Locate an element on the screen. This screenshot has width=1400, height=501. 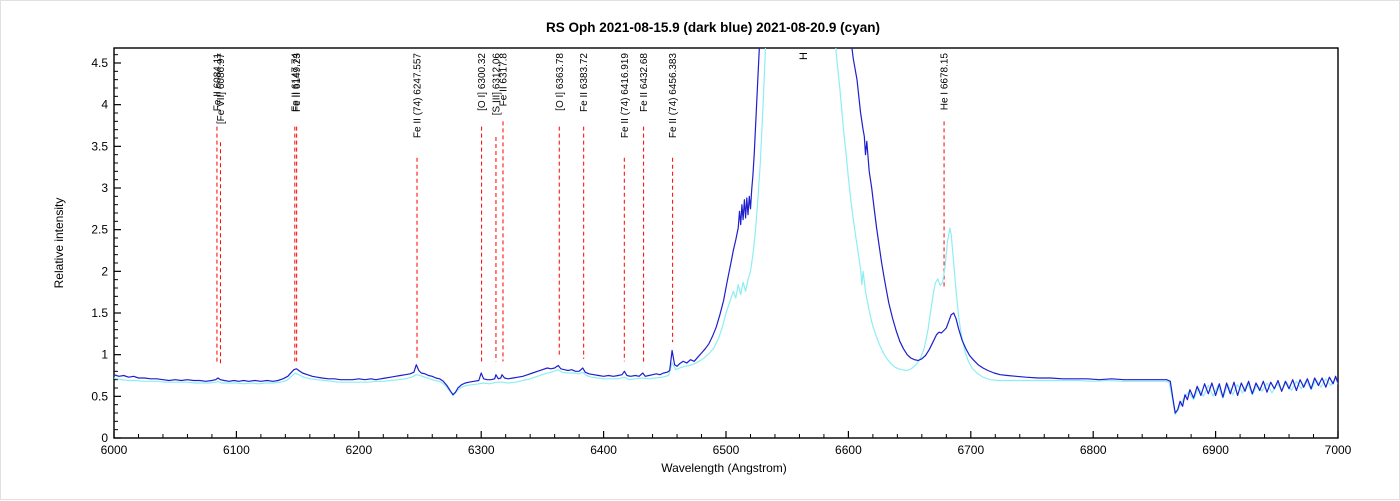
spectral-line-label: [O I] 6300.32 is located at coordinates (482, 82).